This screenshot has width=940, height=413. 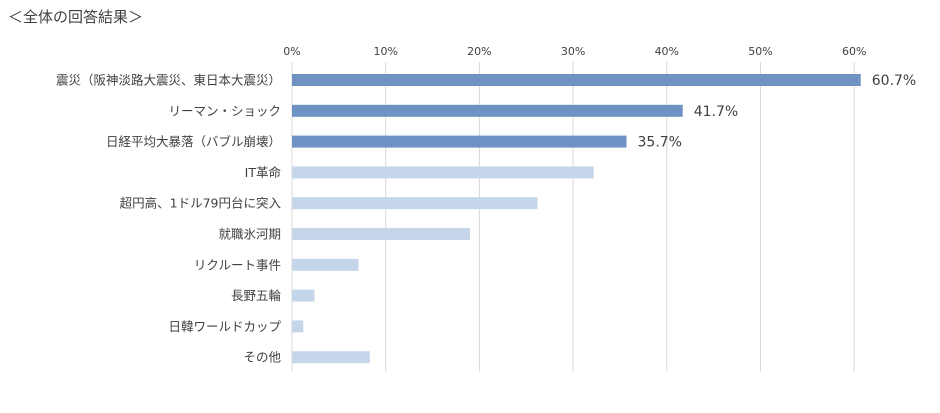 What do you see at coordinates (224, 110) in the screenshot?
I see `category-label: リーマン・ショック` at bounding box center [224, 110].